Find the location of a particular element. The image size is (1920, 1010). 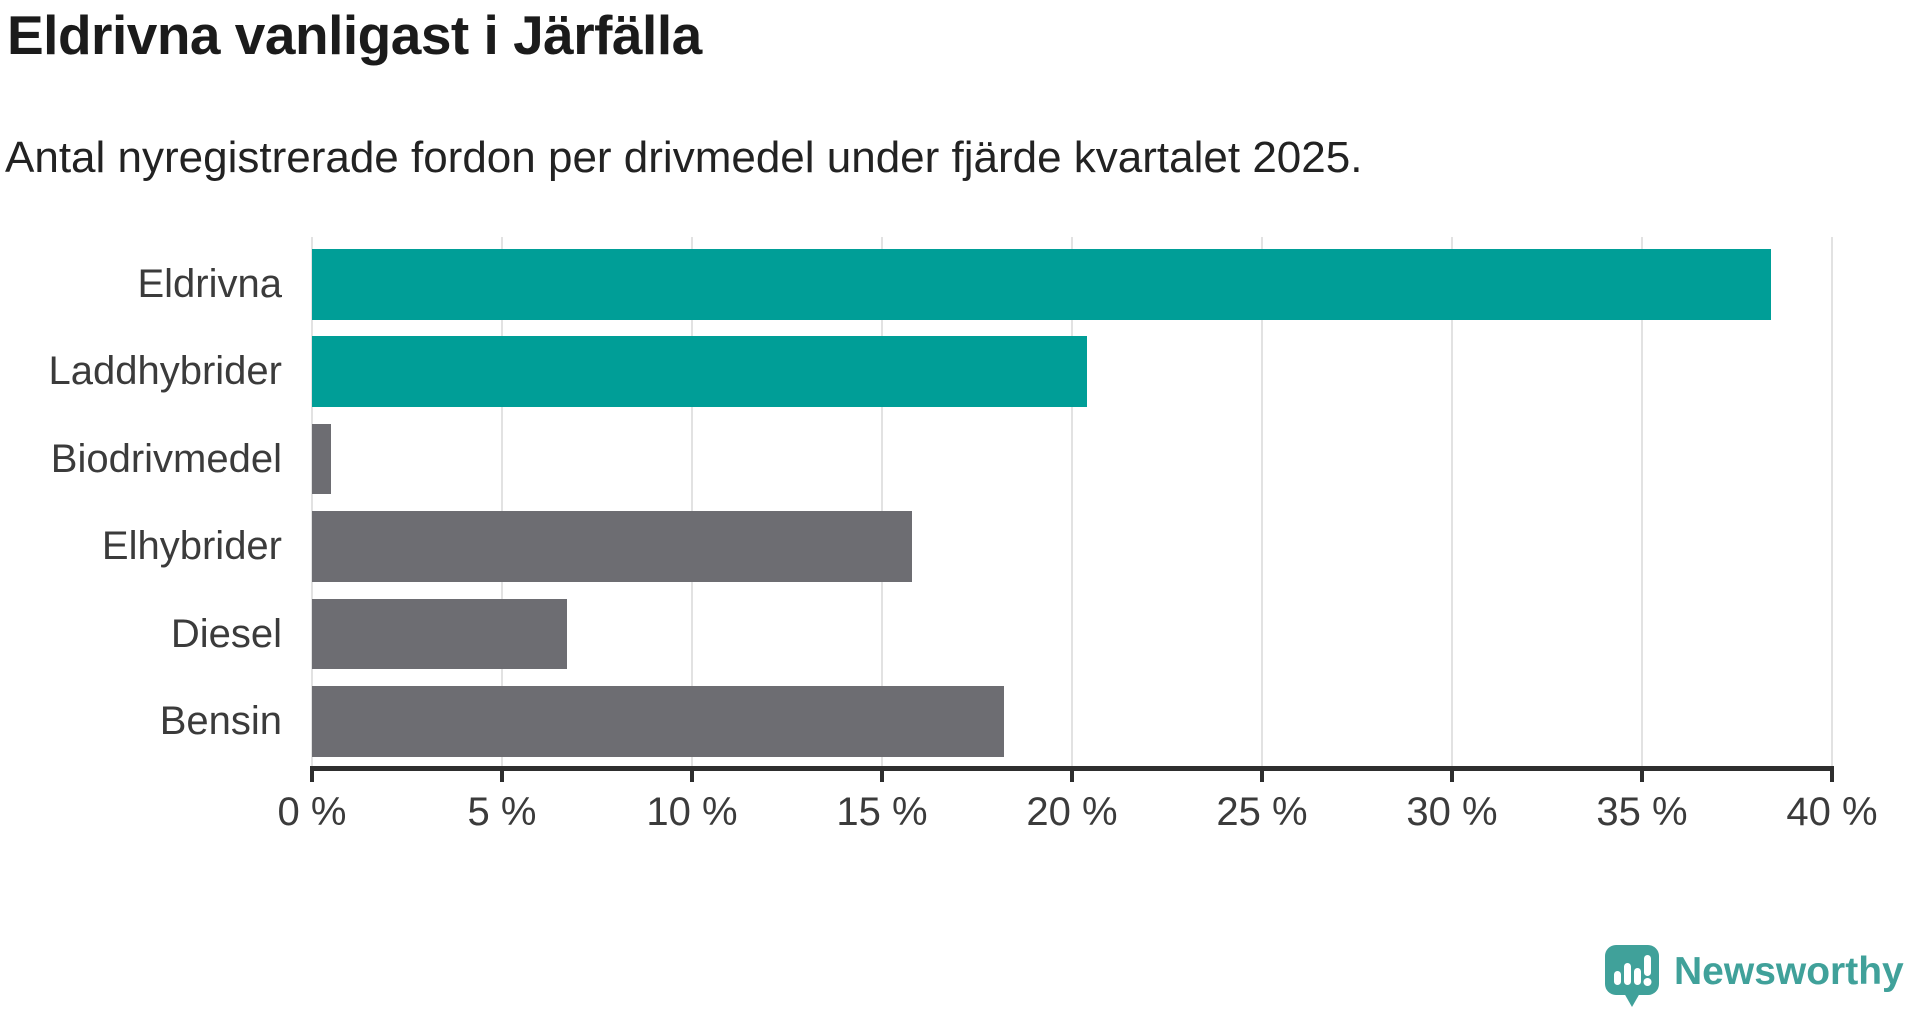

x-axis-tick-label: 30 % is located at coordinates (1452, 812).